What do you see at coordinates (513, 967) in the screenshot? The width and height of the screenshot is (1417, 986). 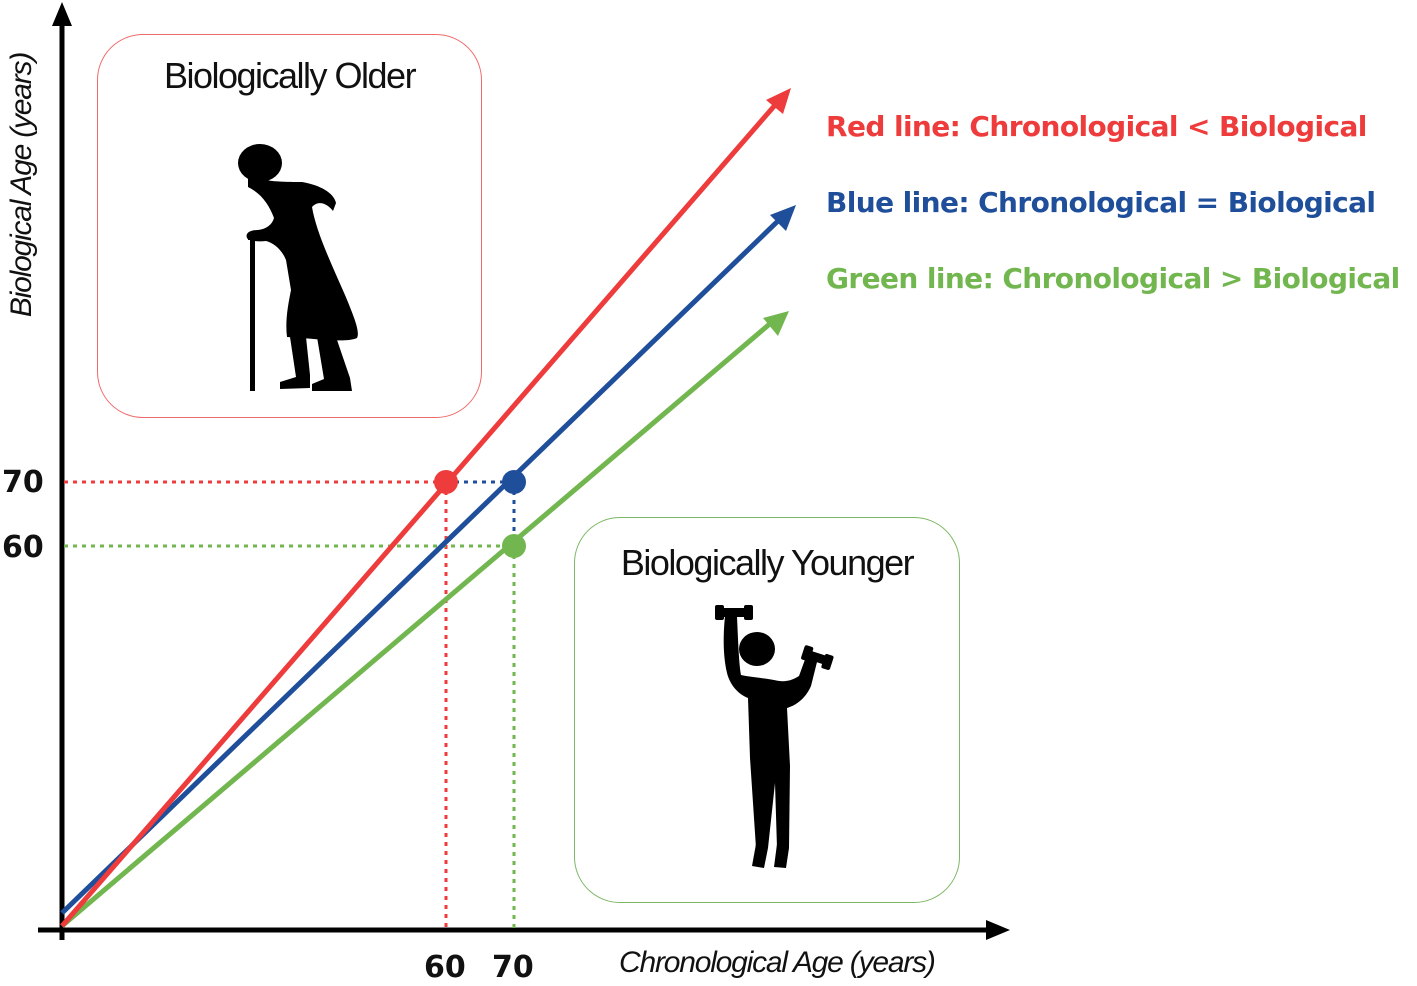 I see `x-tick-label: 70` at bounding box center [513, 967].